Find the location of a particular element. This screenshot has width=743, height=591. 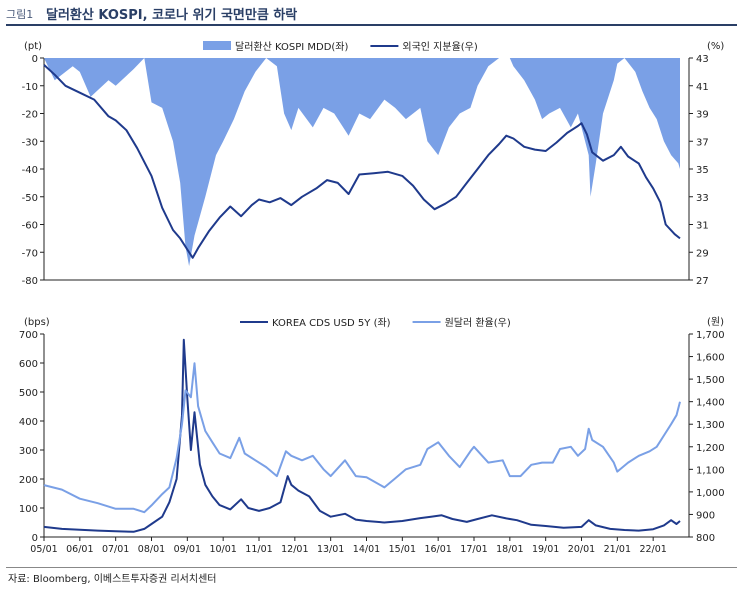

panel2-right-tick-label: 1,300 is located at coordinates (710, 425).